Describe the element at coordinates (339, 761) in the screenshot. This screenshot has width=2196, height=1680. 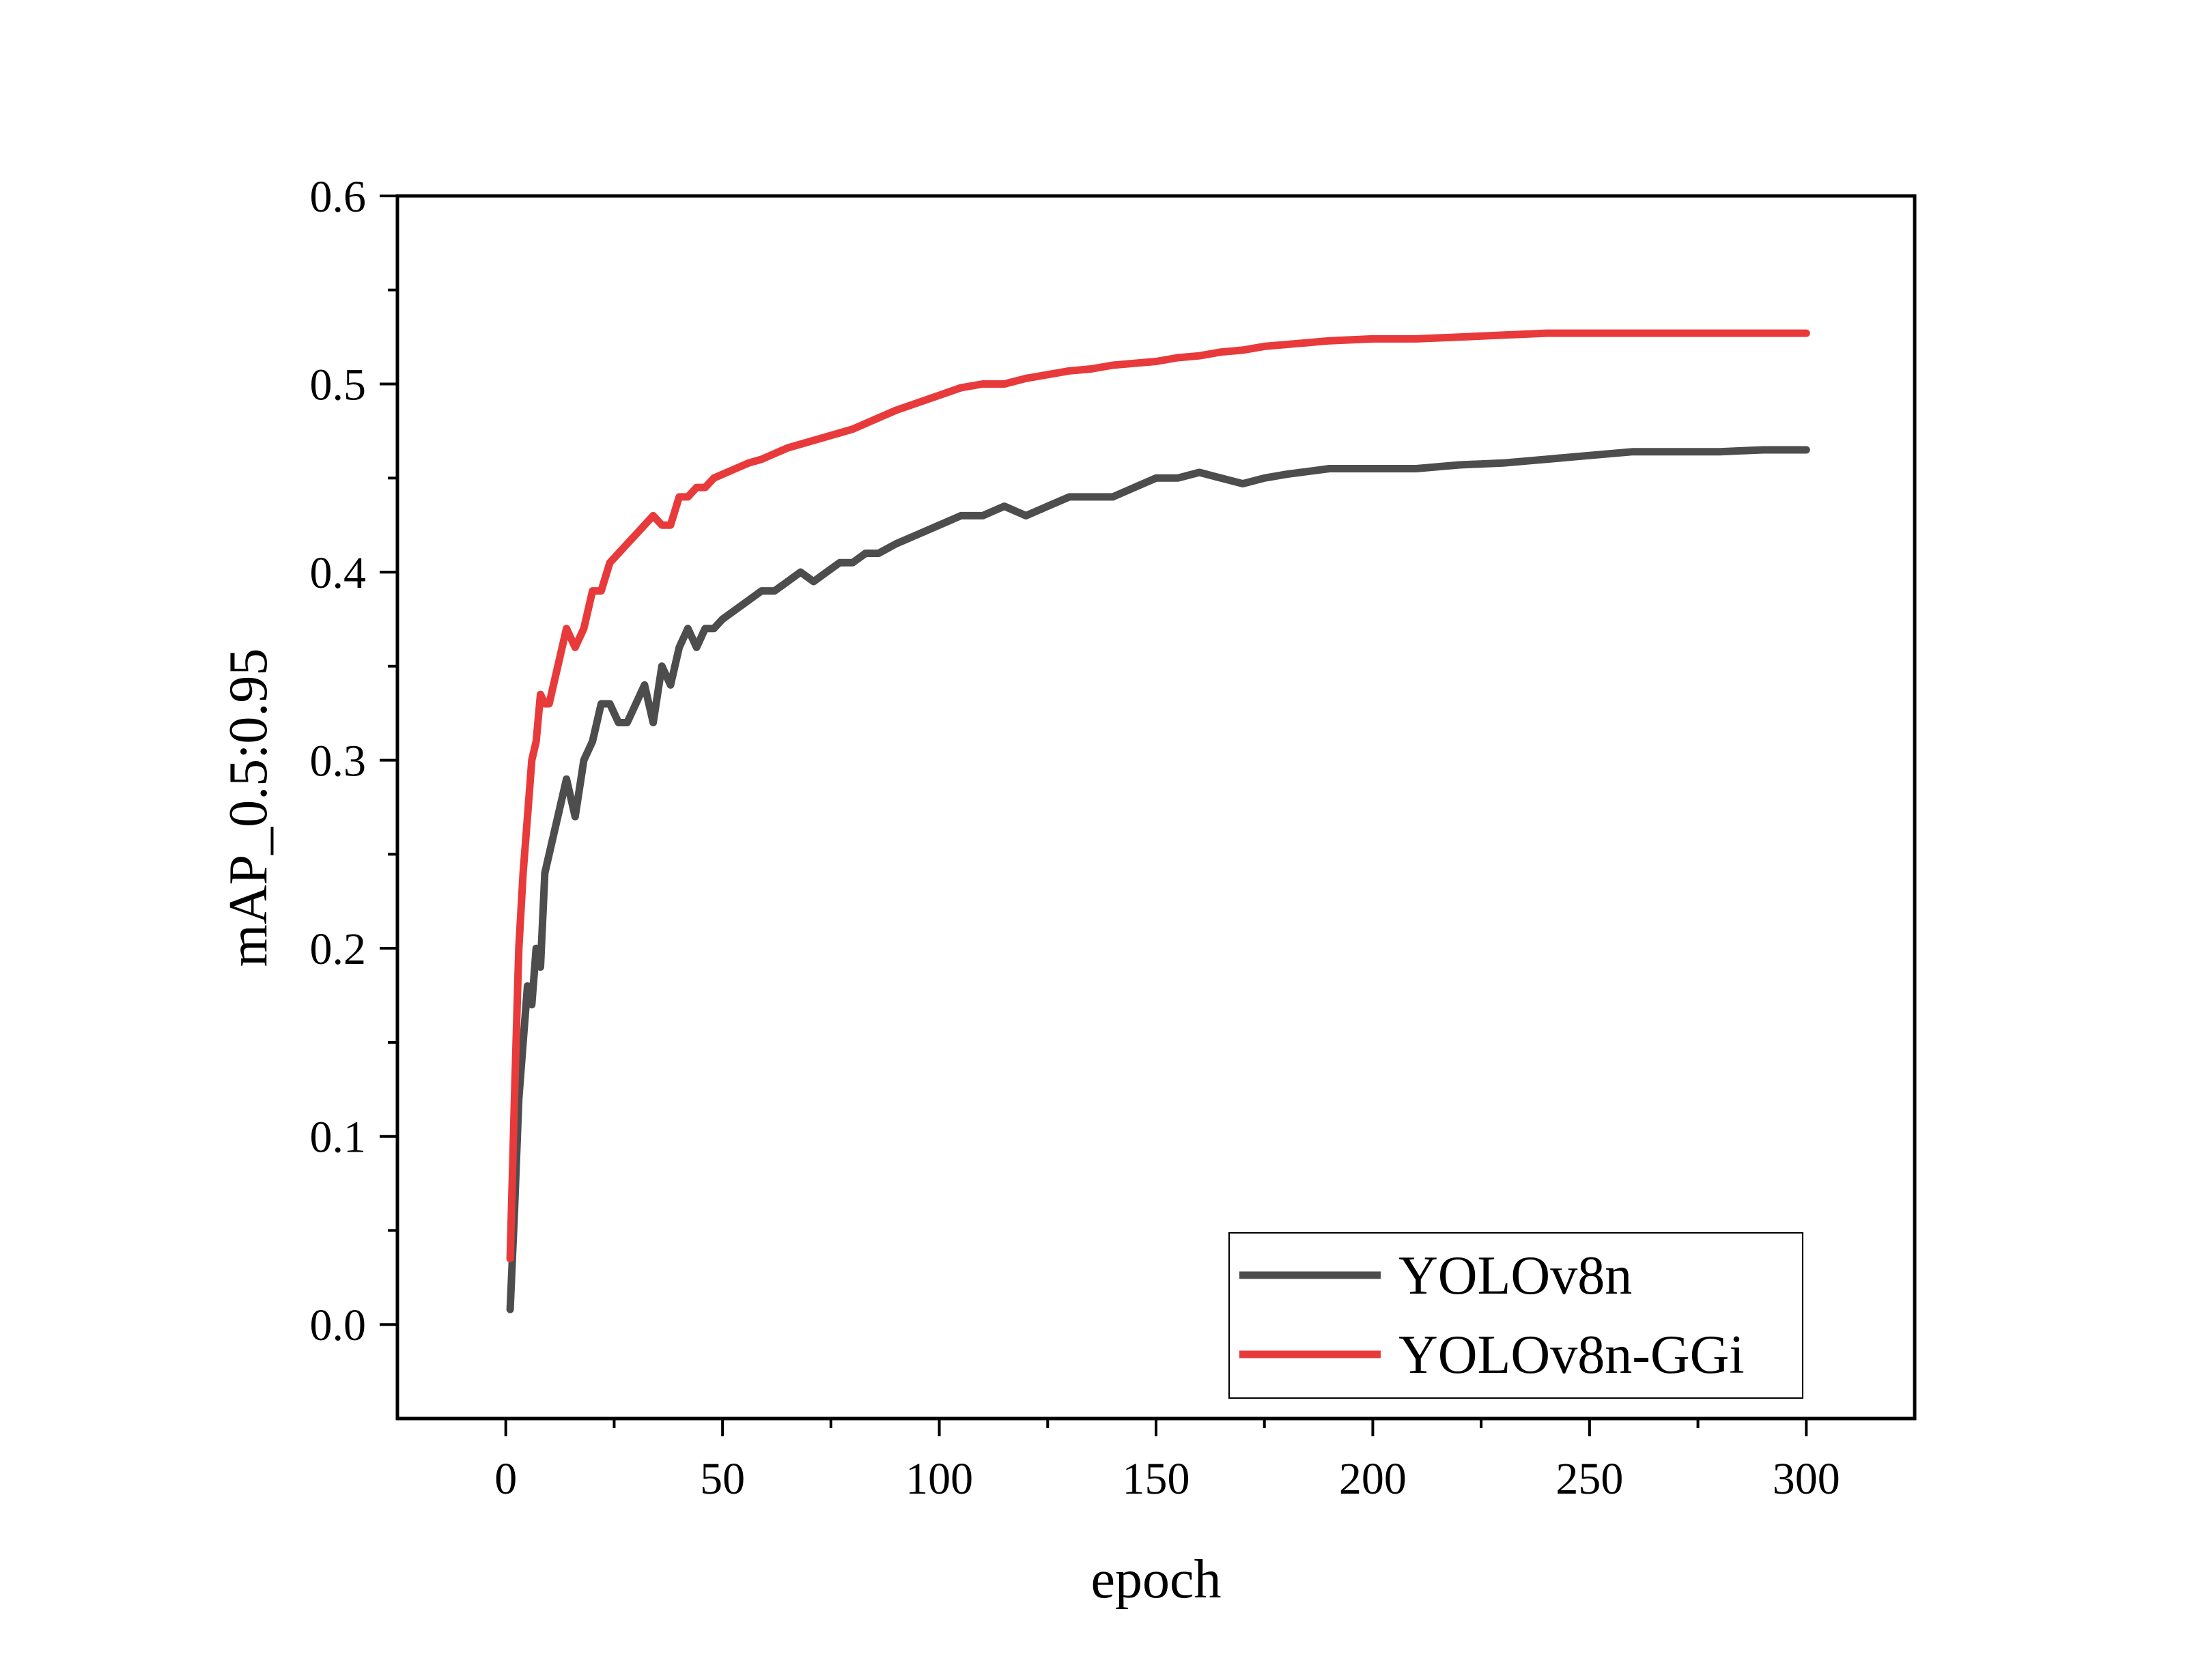
I see `y-tick-label: 0.3` at that location.